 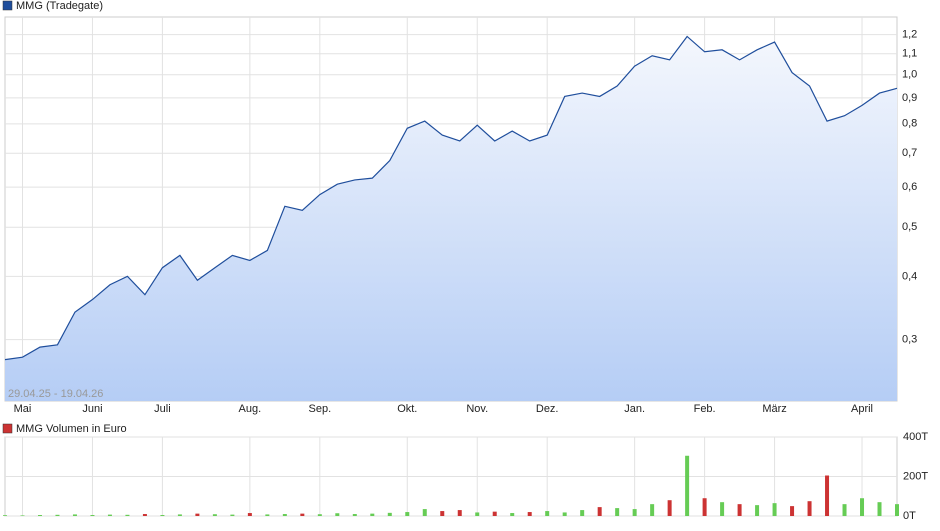 What do you see at coordinates (55, 394) in the screenshot?
I see `date-range: 29.04.25 - 19.04.26` at bounding box center [55, 394].